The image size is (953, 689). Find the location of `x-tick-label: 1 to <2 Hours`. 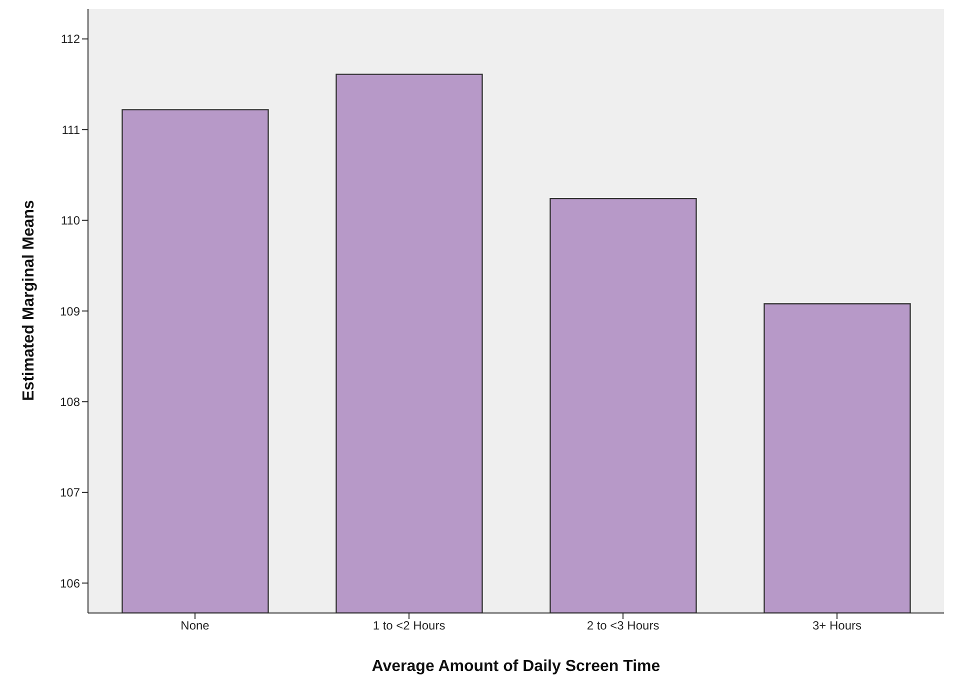

x-tick-label: 1 to <2 Hours is located at coordinates (409, 625).